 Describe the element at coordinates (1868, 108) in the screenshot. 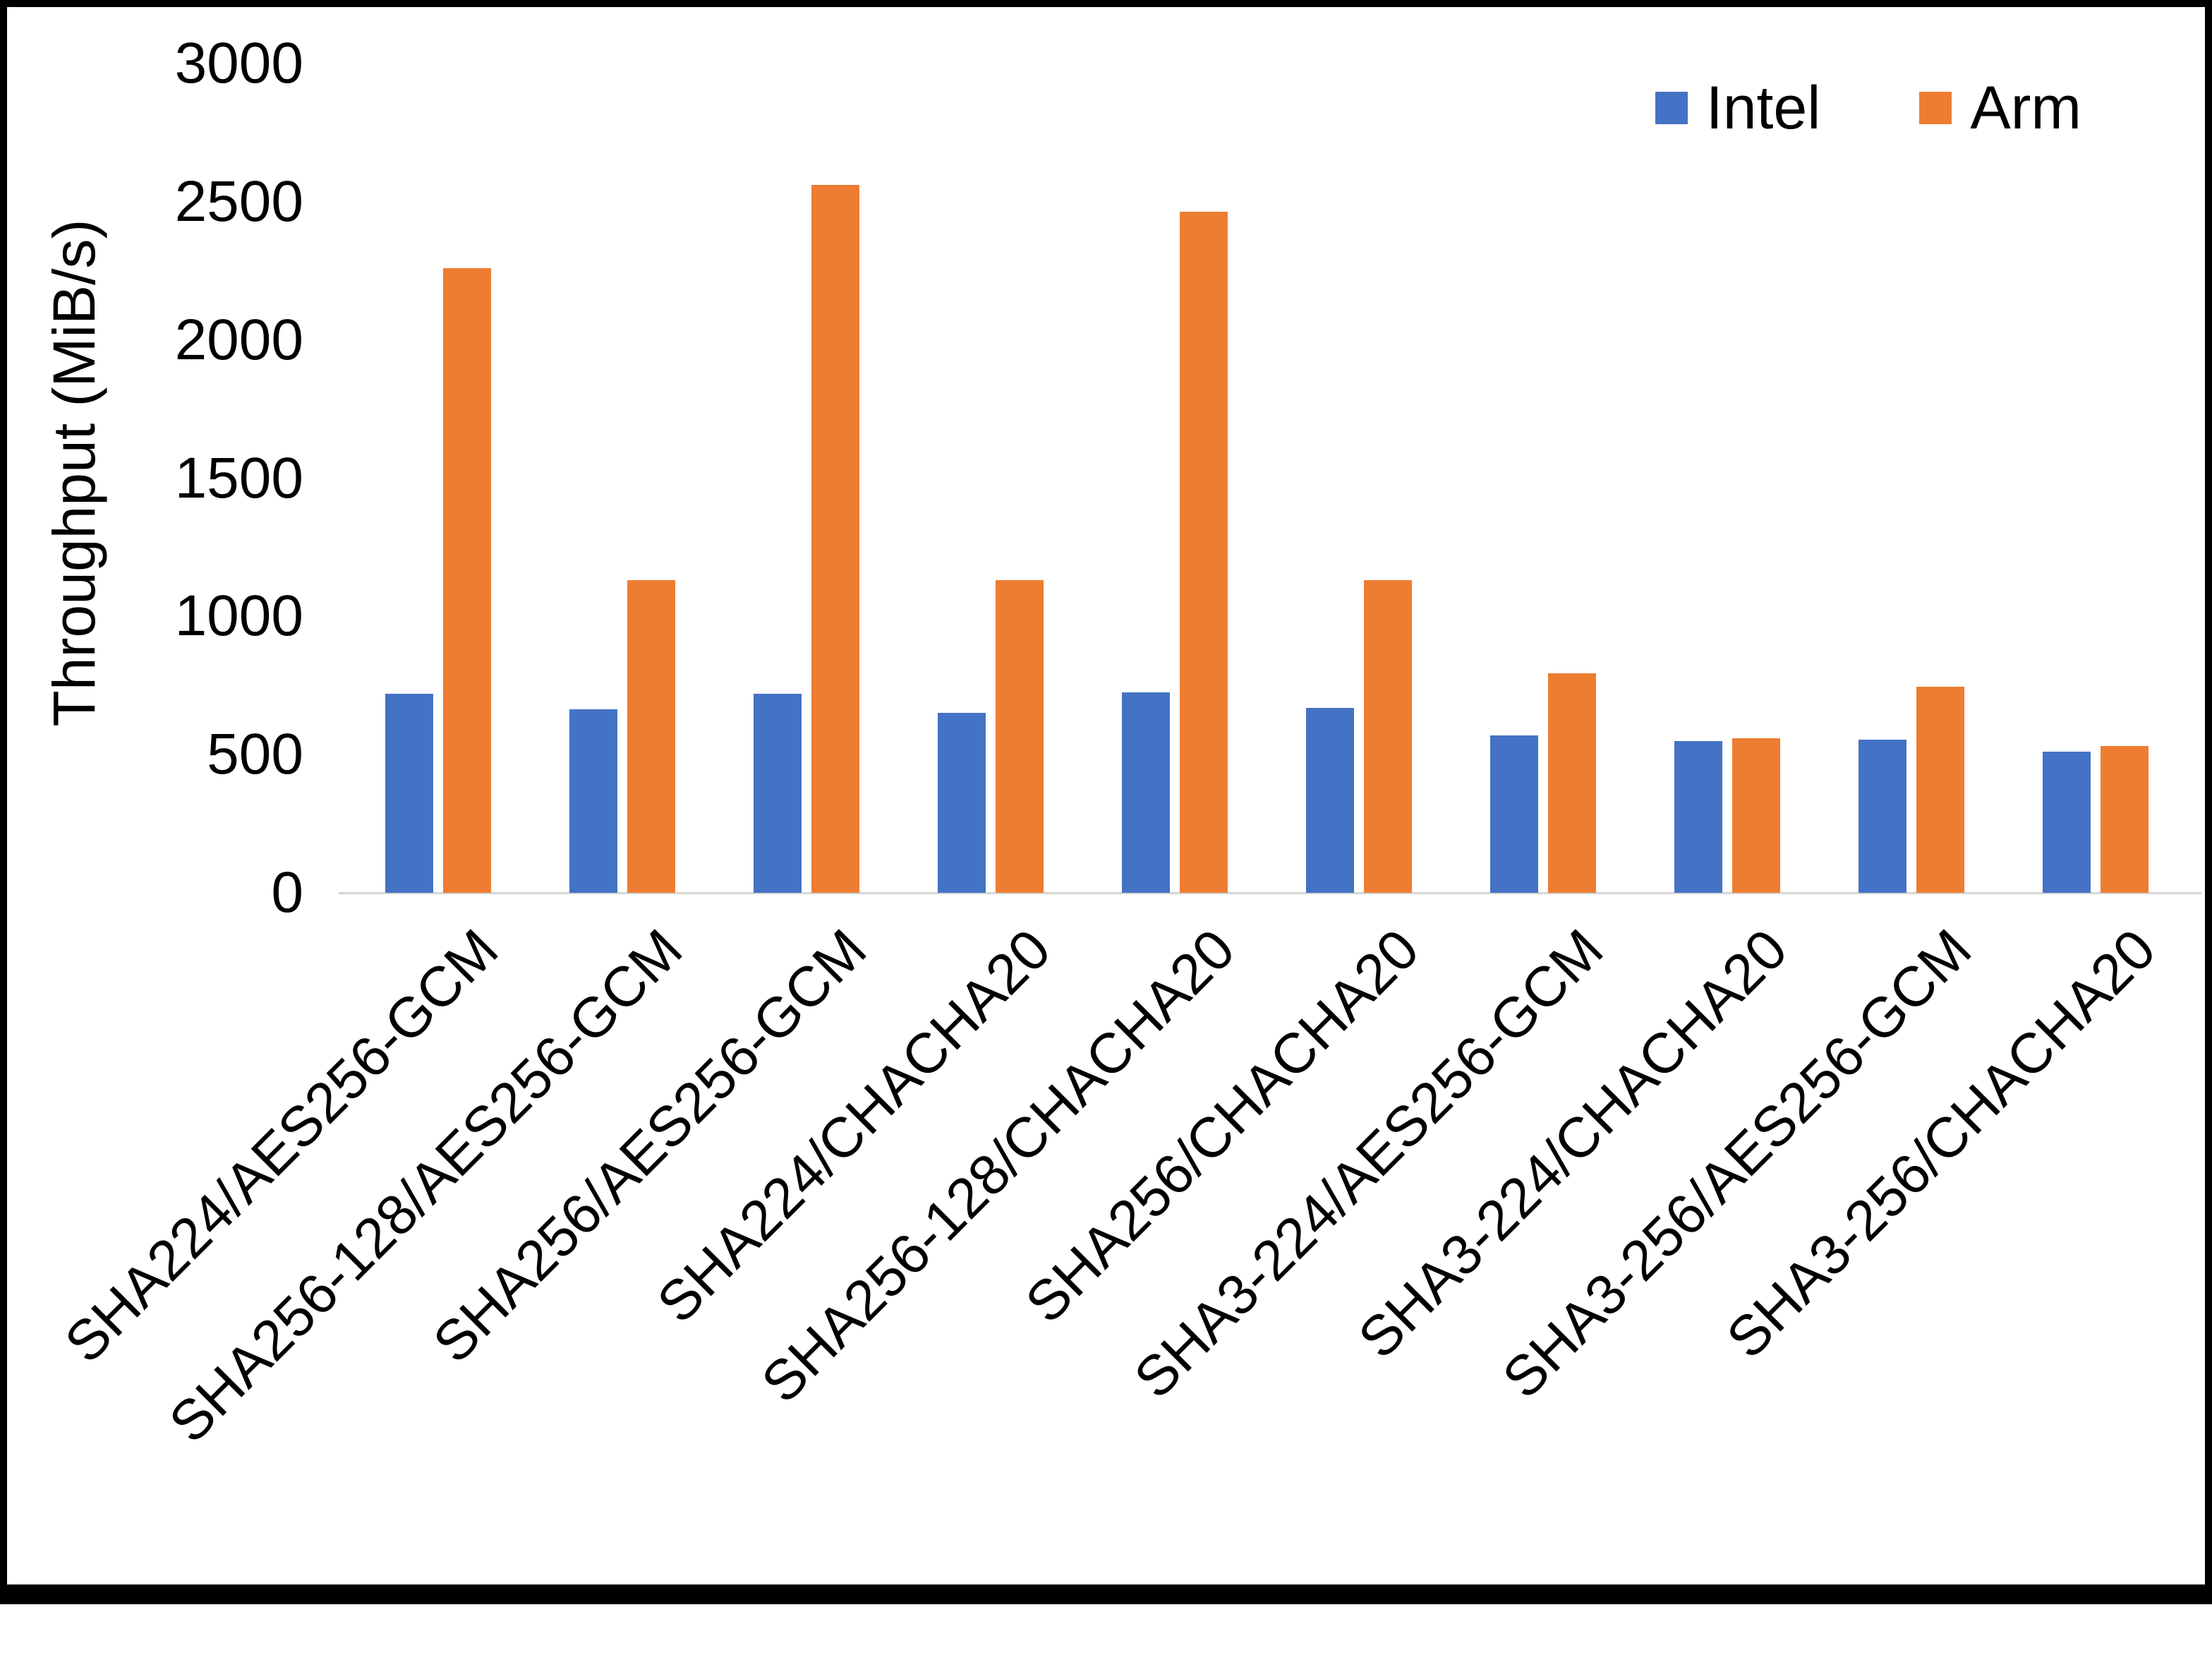

I see `legend: Intel Arm` at that location.